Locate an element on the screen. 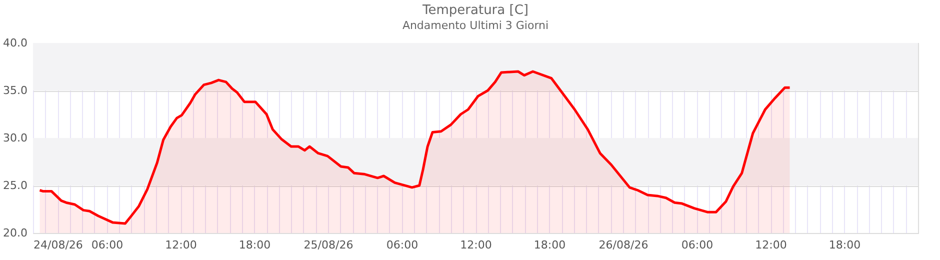 This screenshot has width=940, height=260. y-tick-label: 30.0 is located at coordinates (15, 138).